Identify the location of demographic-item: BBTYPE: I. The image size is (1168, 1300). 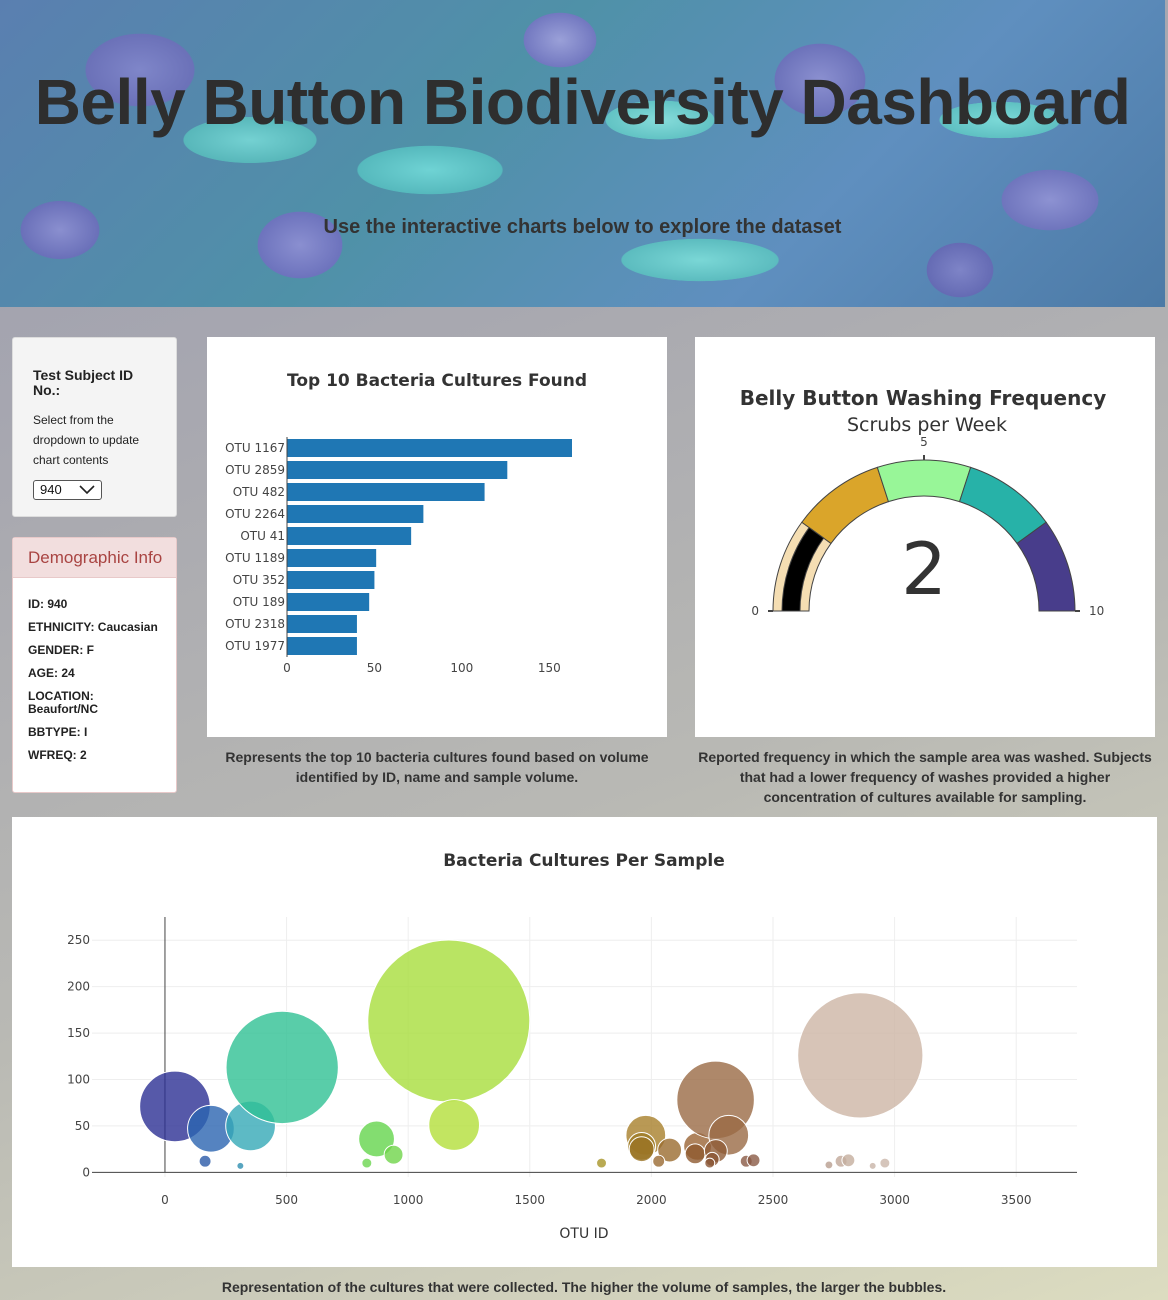
(58, 732).